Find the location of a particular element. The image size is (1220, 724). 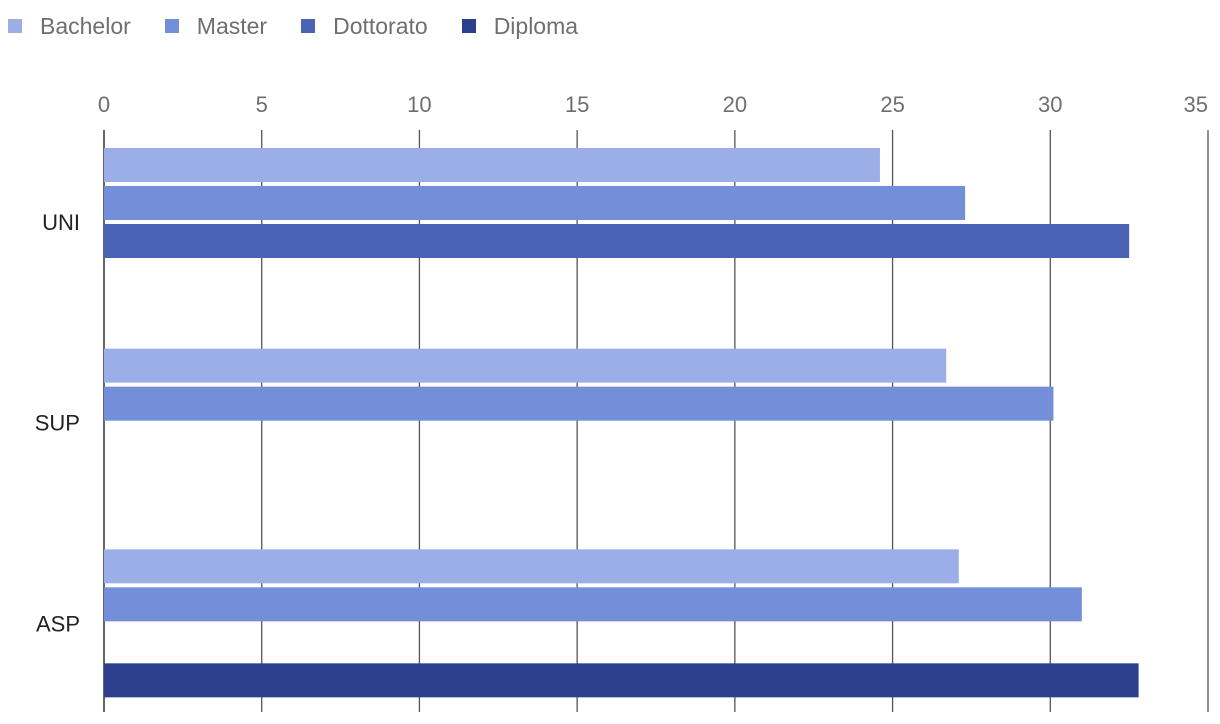

chart-legend: Bachelor Master Dottorato Diploma is located at coordinates (310, 26).